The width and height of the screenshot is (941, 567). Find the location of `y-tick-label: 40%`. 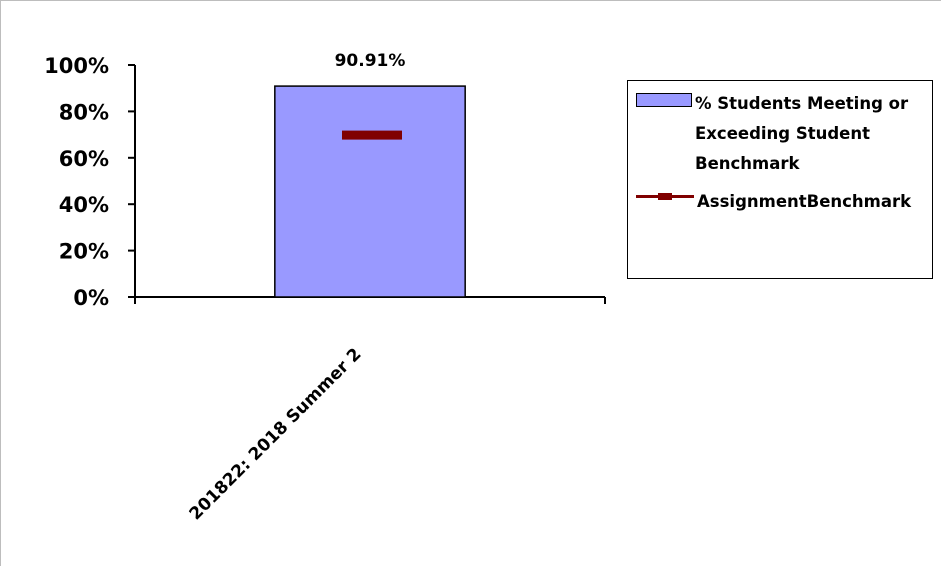

y-tick-label: 40% is located at coordinates (84, 205).